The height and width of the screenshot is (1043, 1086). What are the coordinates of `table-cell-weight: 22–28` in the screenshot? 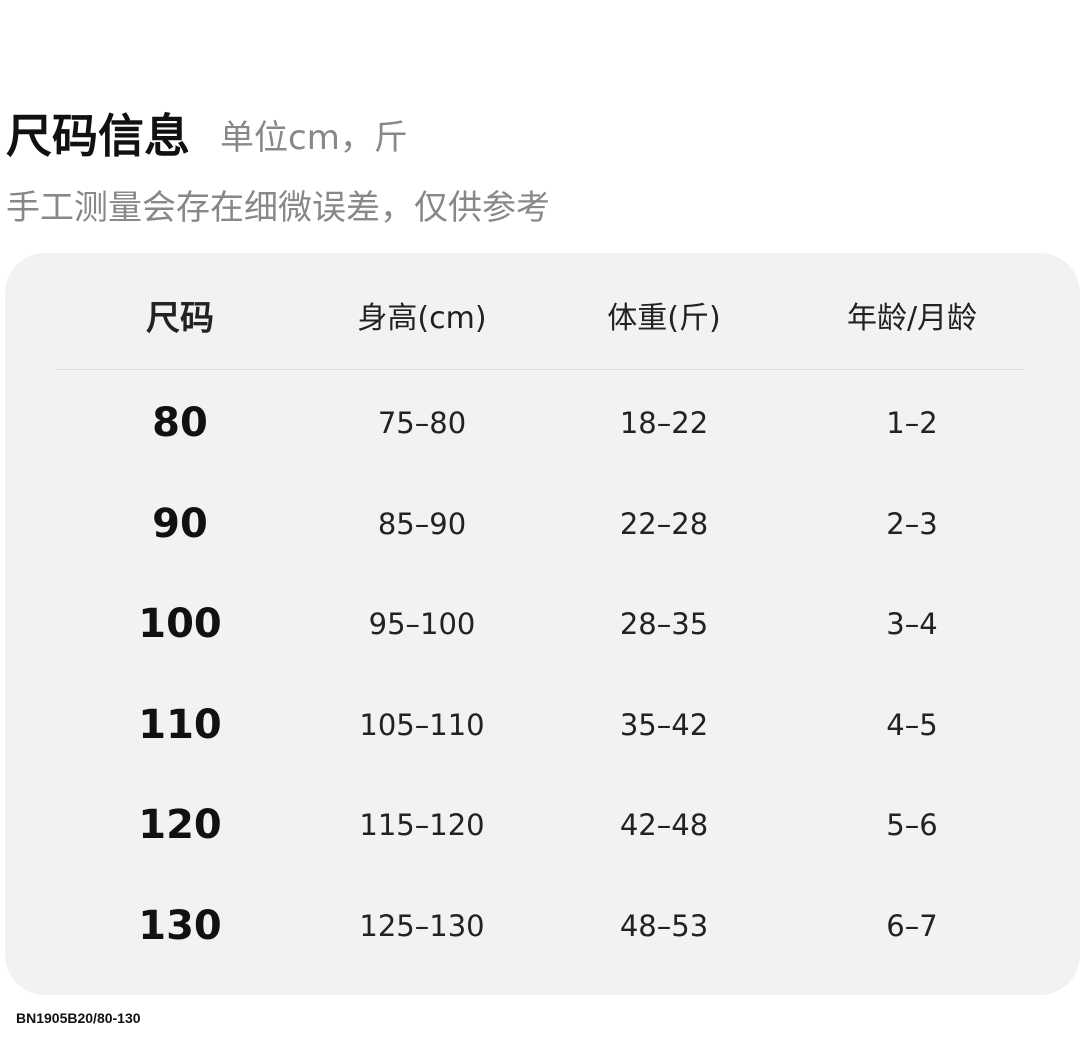 It's located at (664, 523).